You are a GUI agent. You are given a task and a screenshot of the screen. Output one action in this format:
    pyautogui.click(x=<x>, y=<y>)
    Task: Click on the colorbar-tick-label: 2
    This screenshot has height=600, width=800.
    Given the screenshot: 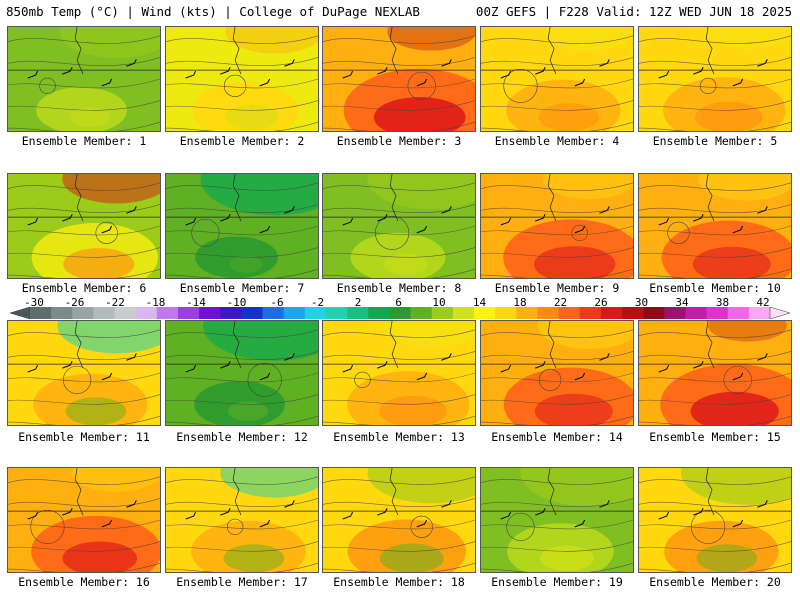 What is the action you would take?
    pyautogui.click(x=358, y=302)
    